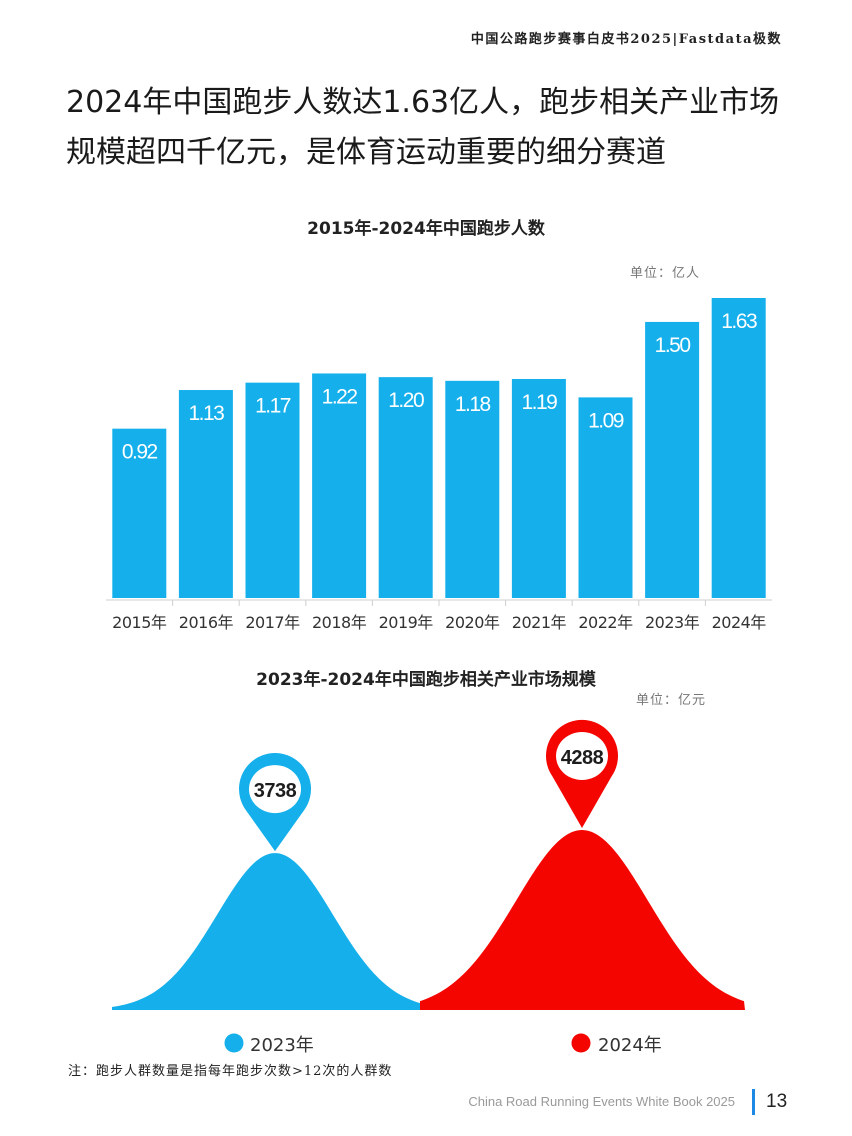 The image size is (852, 1136). Describe the element at coordinates (206, 622) in the screenshot. I see `x-tick-label: 2016年` at that location.